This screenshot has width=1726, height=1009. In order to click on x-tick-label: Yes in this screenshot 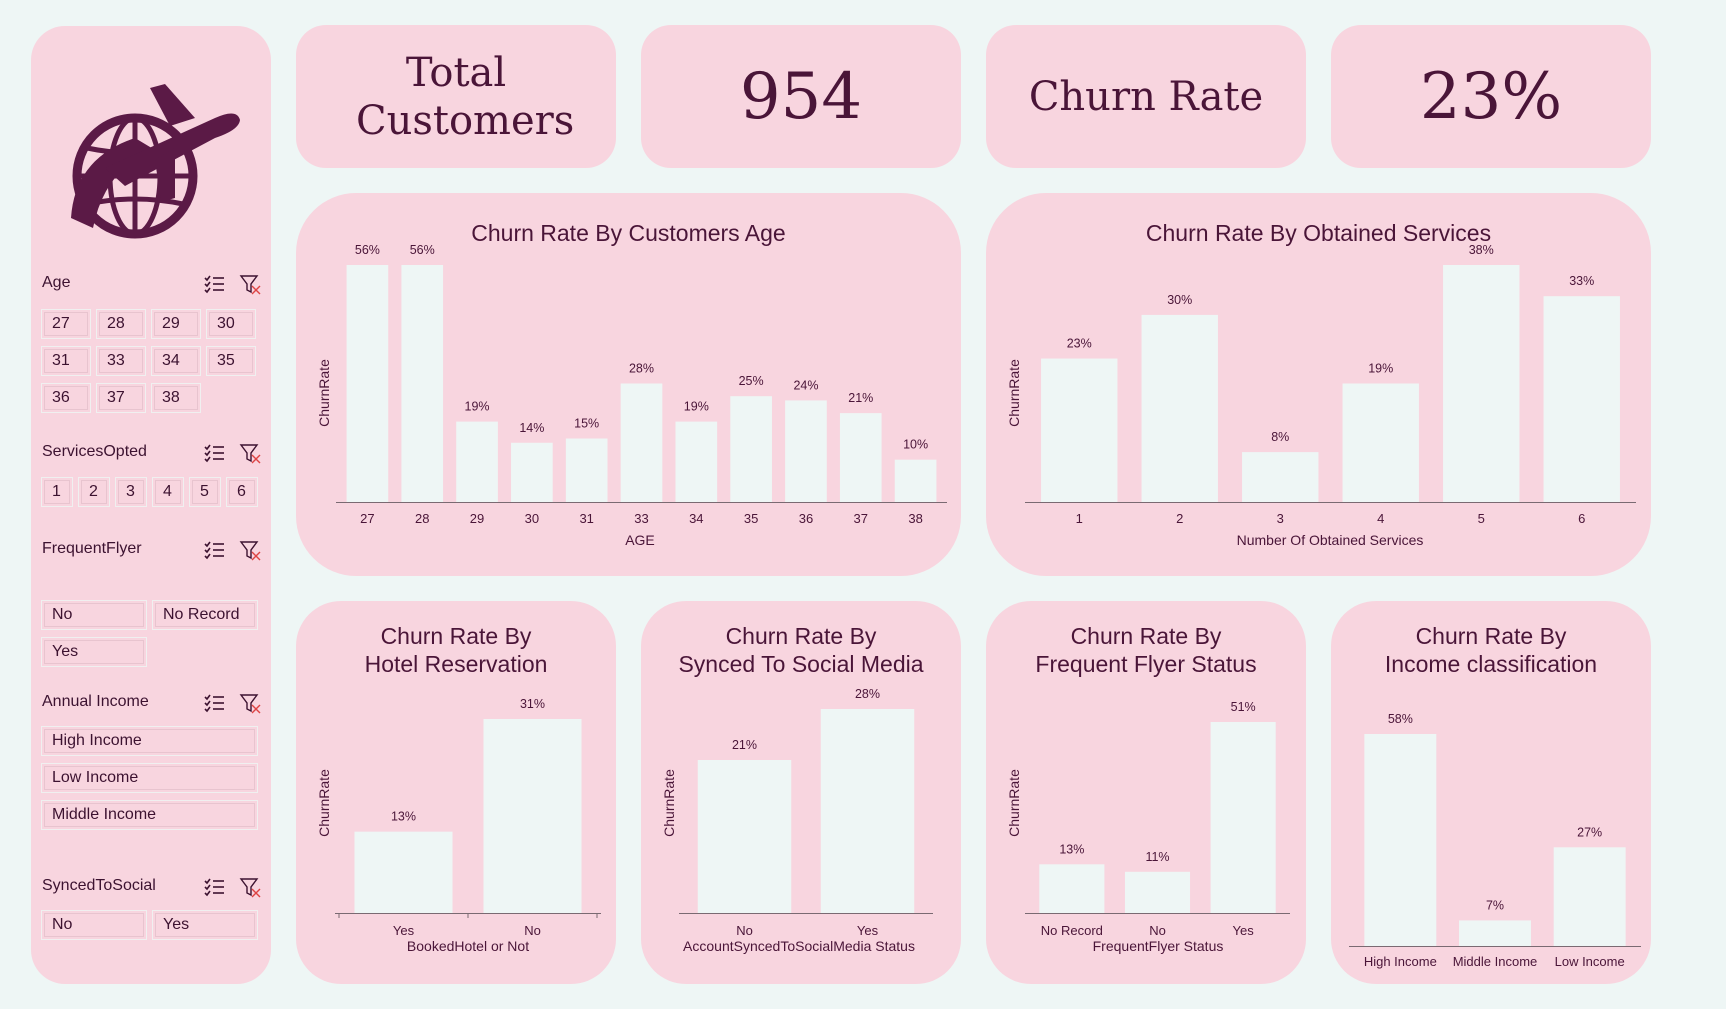, I will do `click(1244, 930)`.